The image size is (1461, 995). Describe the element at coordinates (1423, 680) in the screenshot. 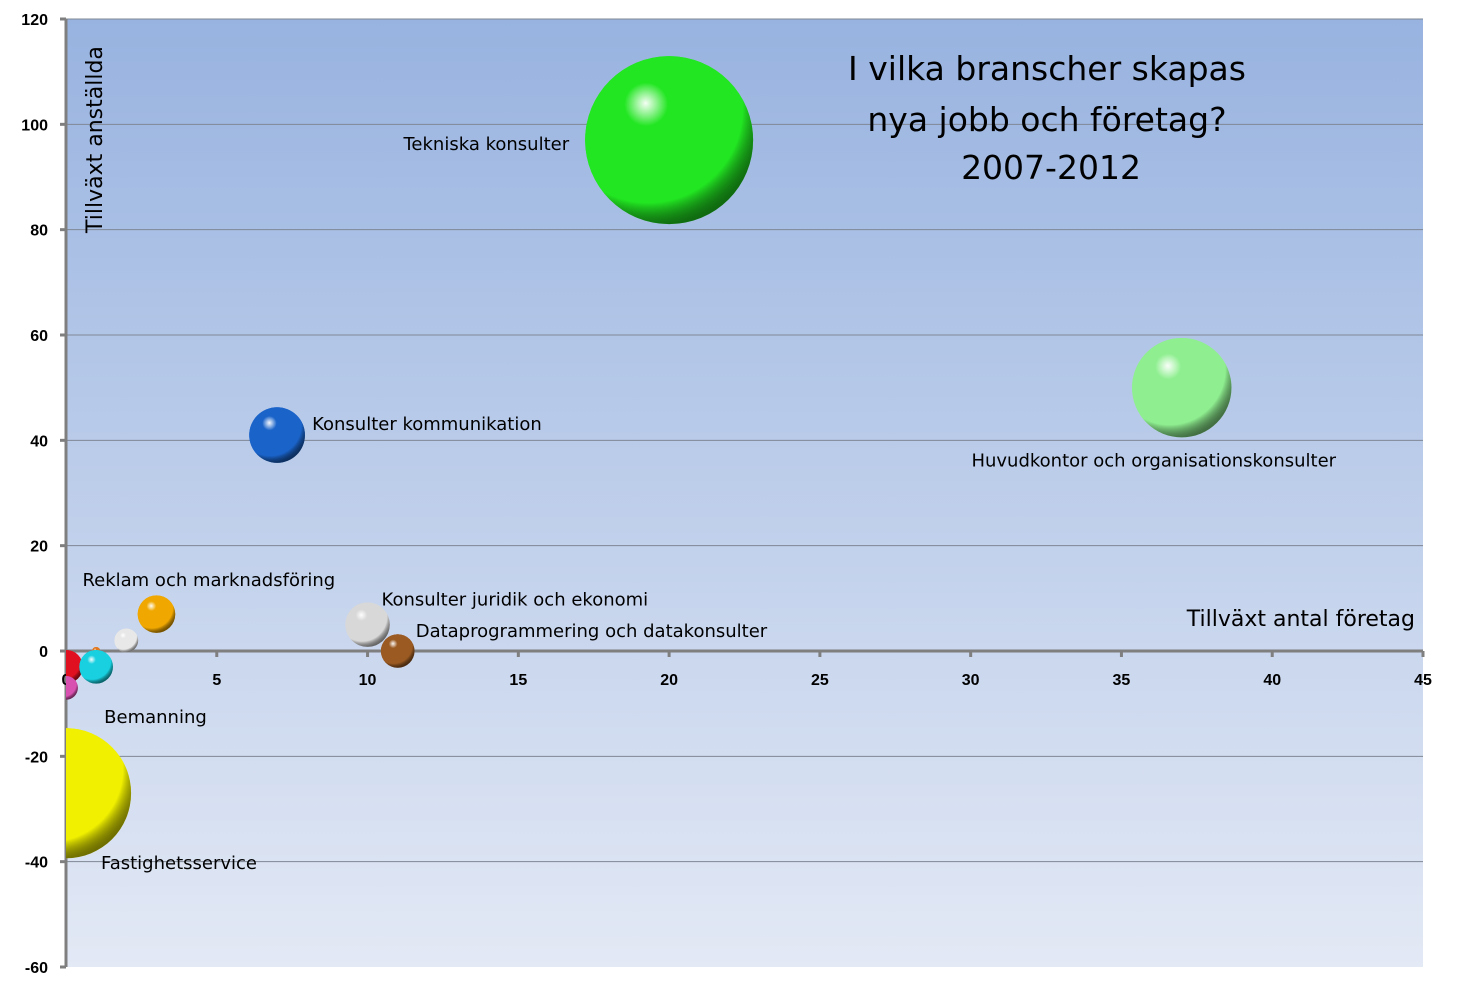

I see `x-tick-label: 45` at that location.